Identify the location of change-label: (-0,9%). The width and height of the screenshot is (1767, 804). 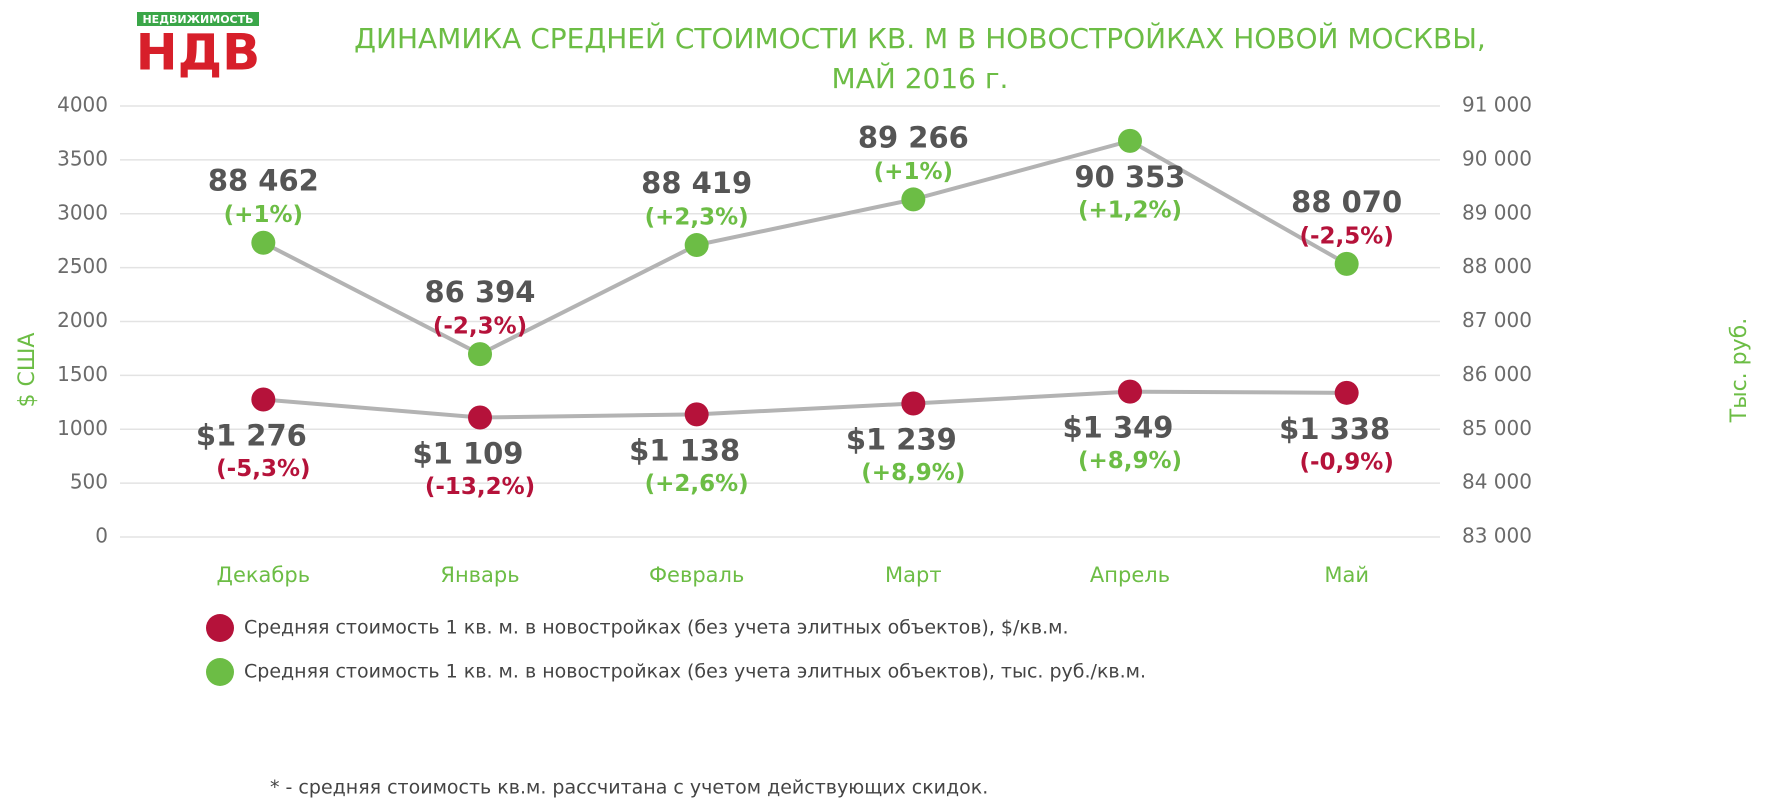
(1346, 462).